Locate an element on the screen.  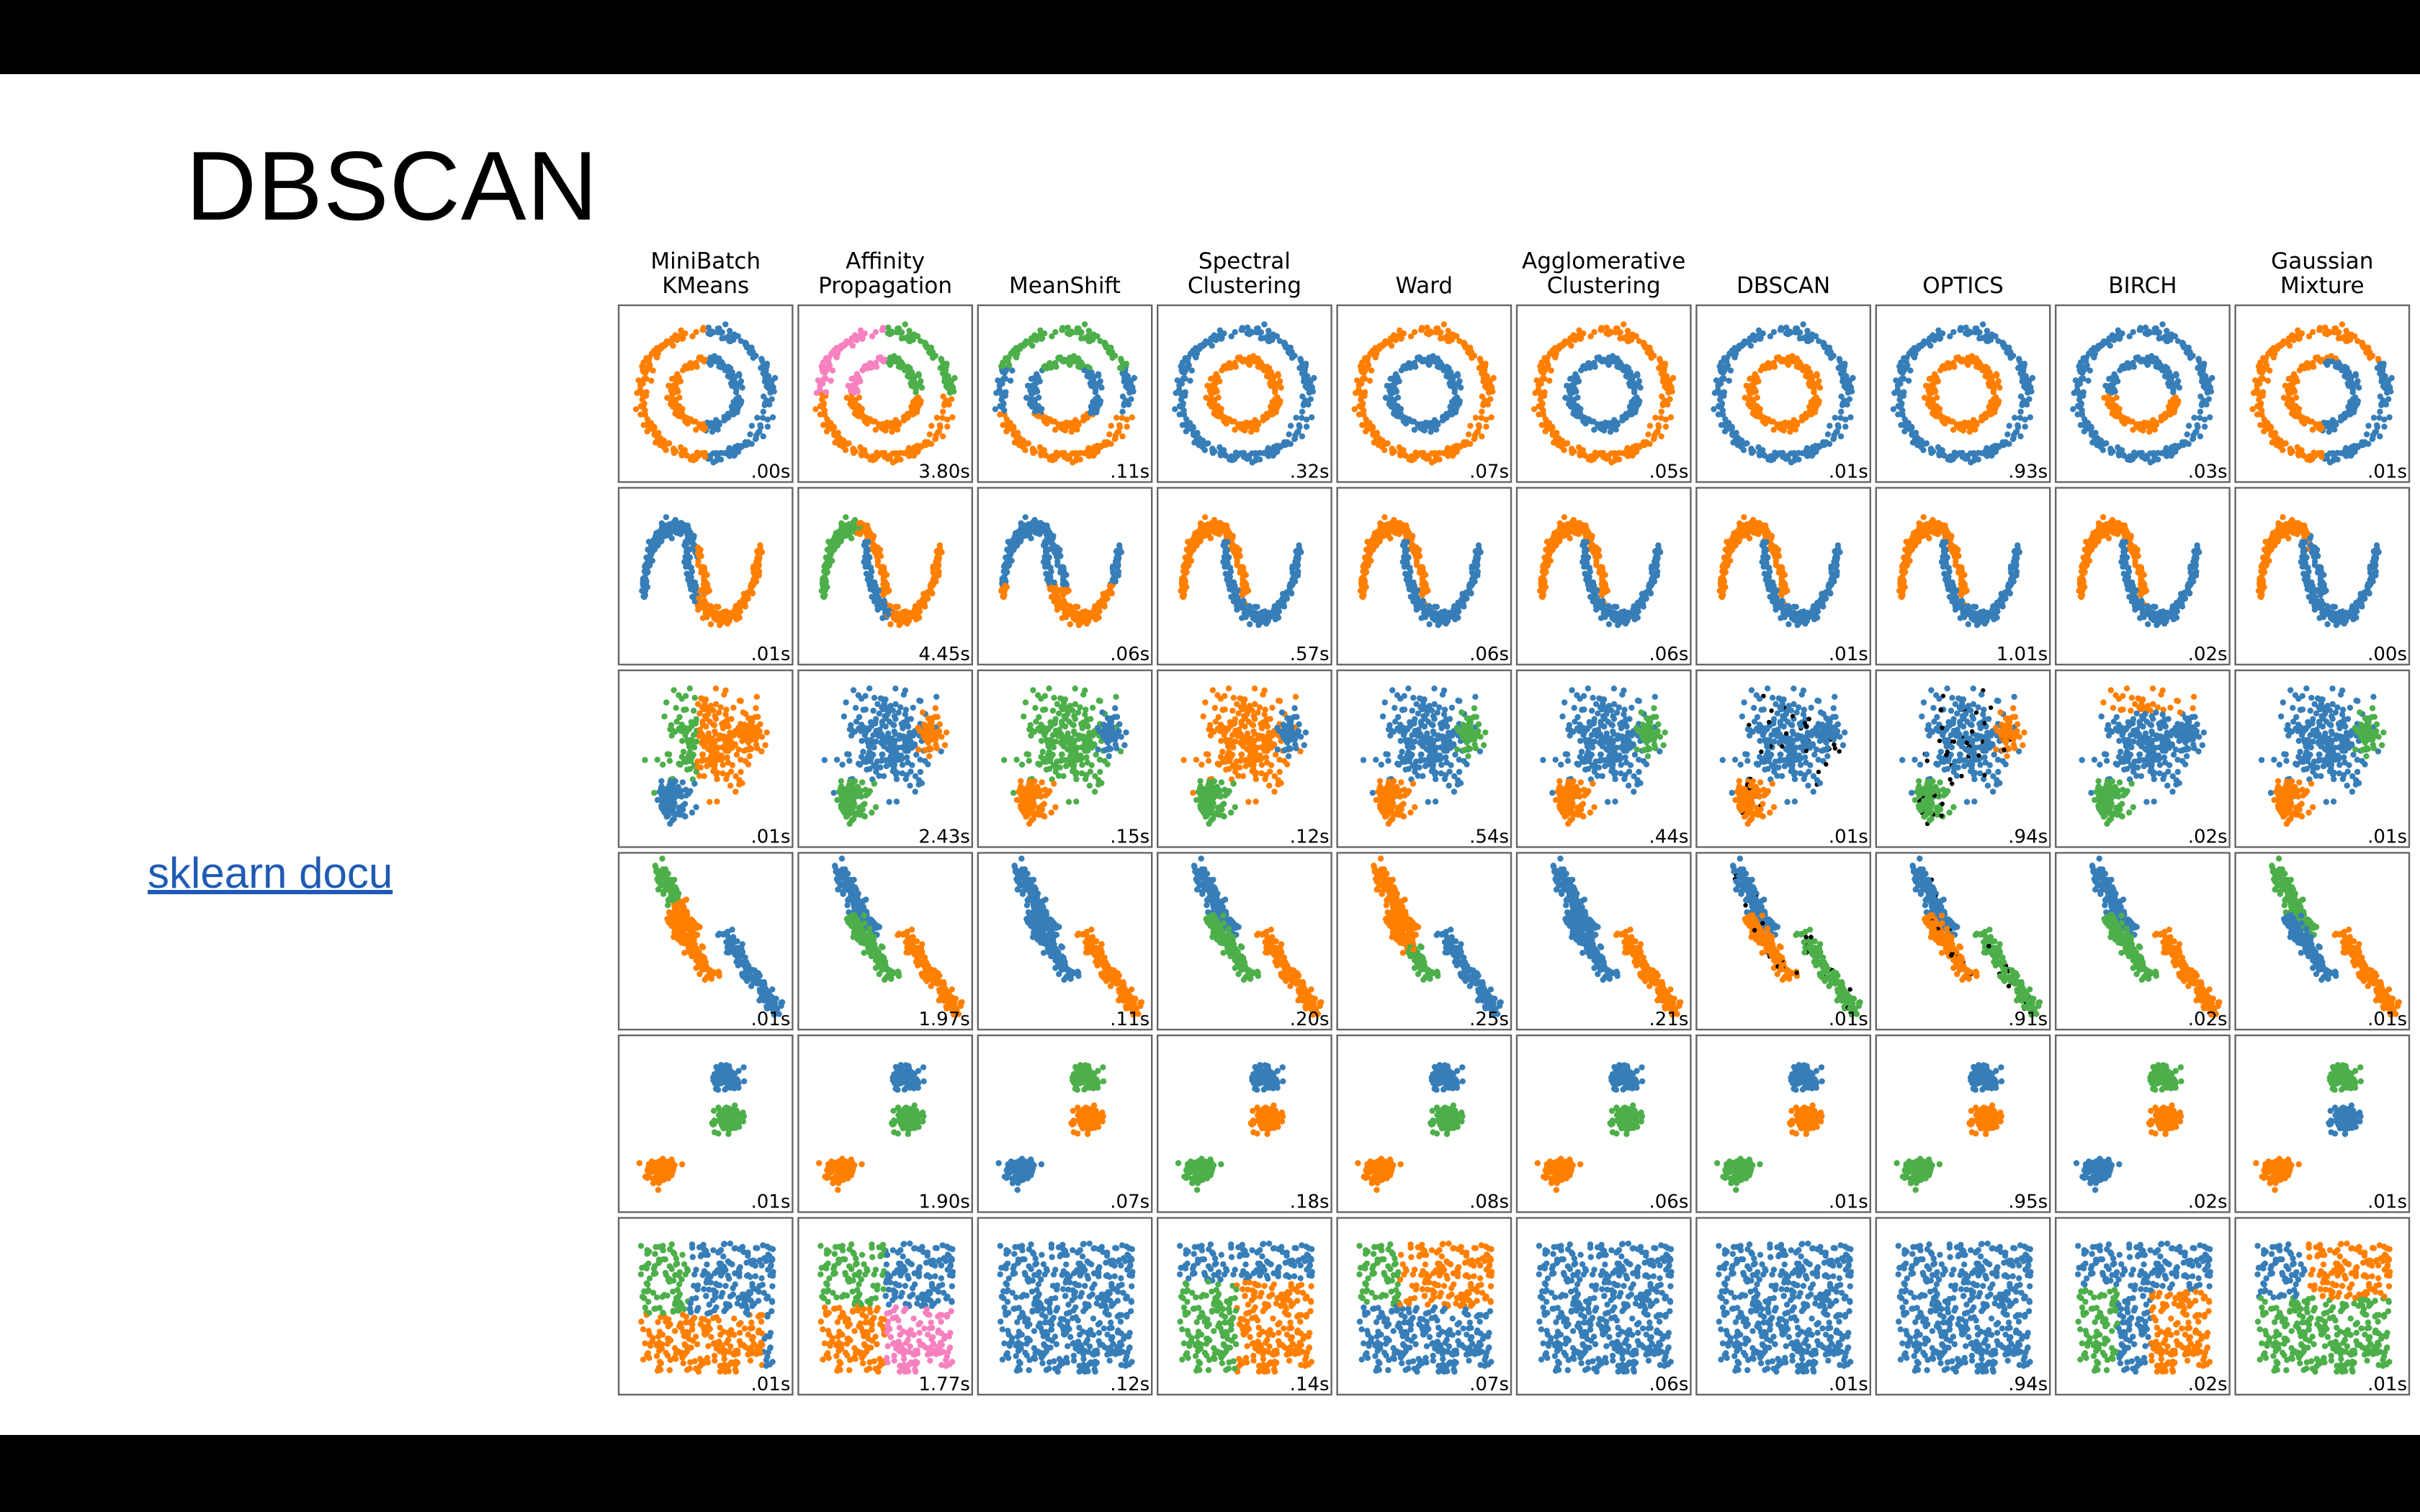
plot-panel: .01s is located at coordinates (1783, 394).